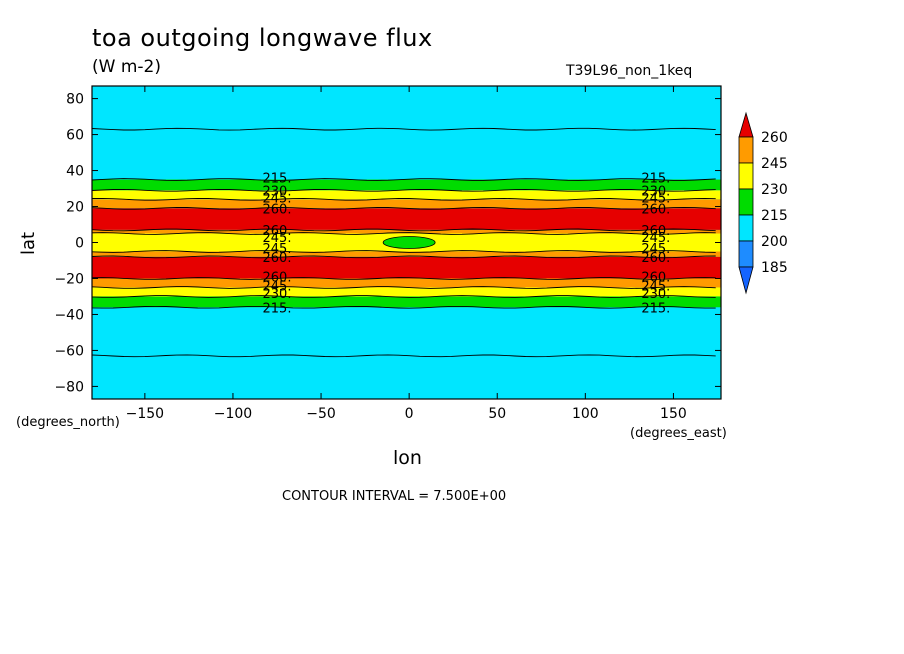 The height and width of the screenshot is (654, 904). Describe the element at coordinates (774, 216) in the screenshot. I see `colorbar-label: 215` at that location.